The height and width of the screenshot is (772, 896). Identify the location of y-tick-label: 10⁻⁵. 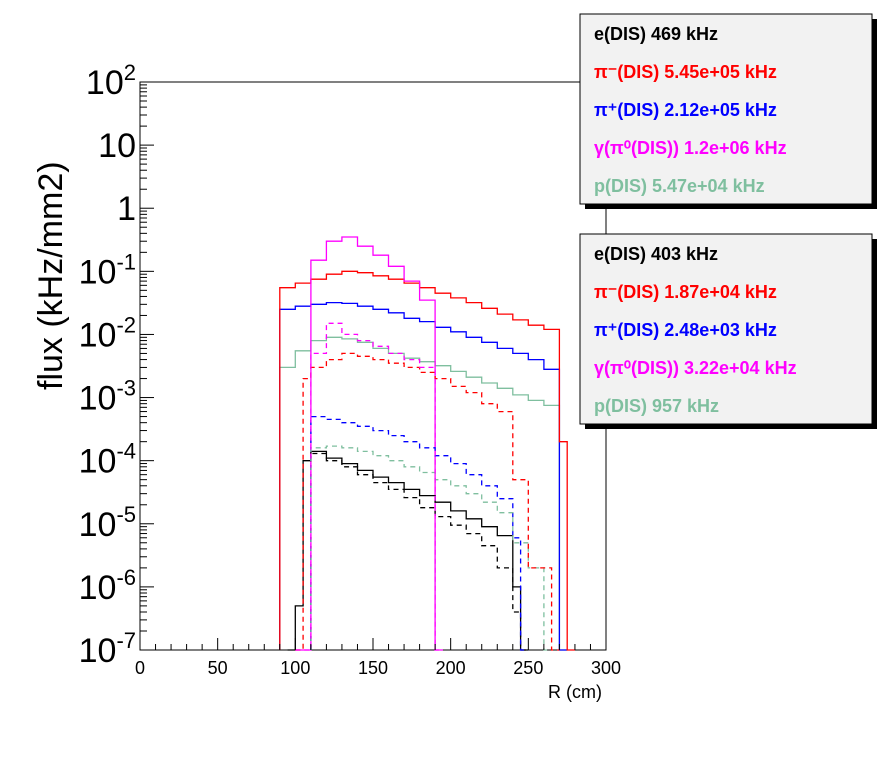
(107, 523).